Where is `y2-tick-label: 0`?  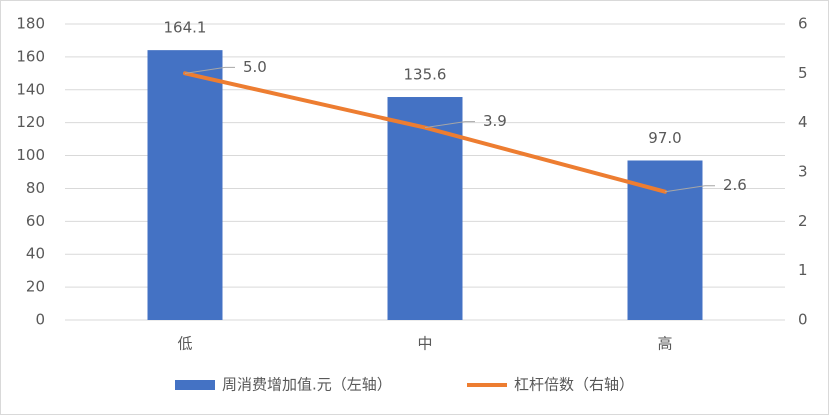
y2-tick-label: 0 is located at coordinates (803, 320).